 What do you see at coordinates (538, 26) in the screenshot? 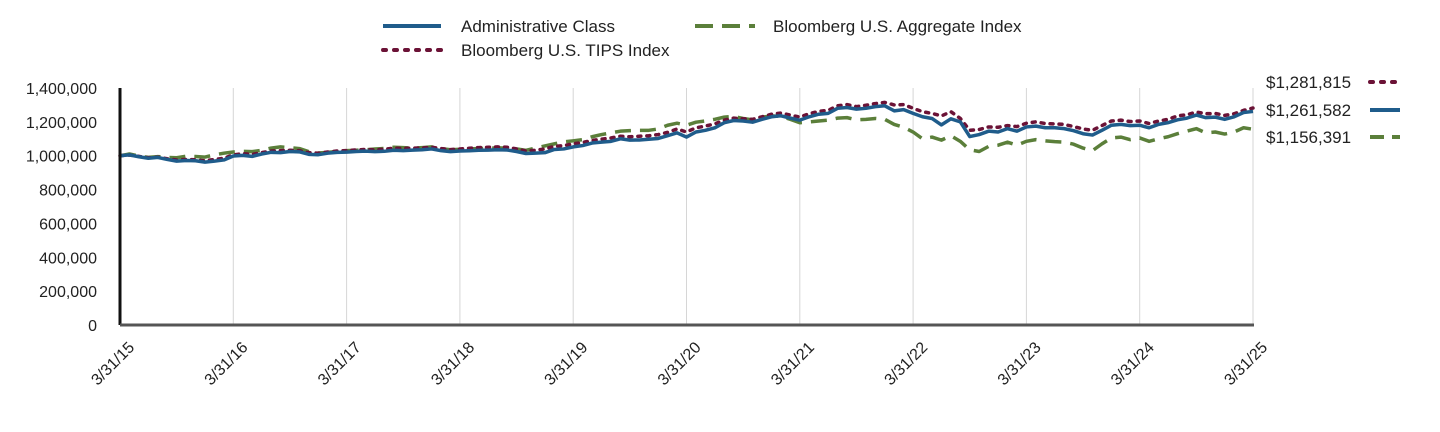
I see `legend-label: Administrative Class` at bounding box center [538, 26].